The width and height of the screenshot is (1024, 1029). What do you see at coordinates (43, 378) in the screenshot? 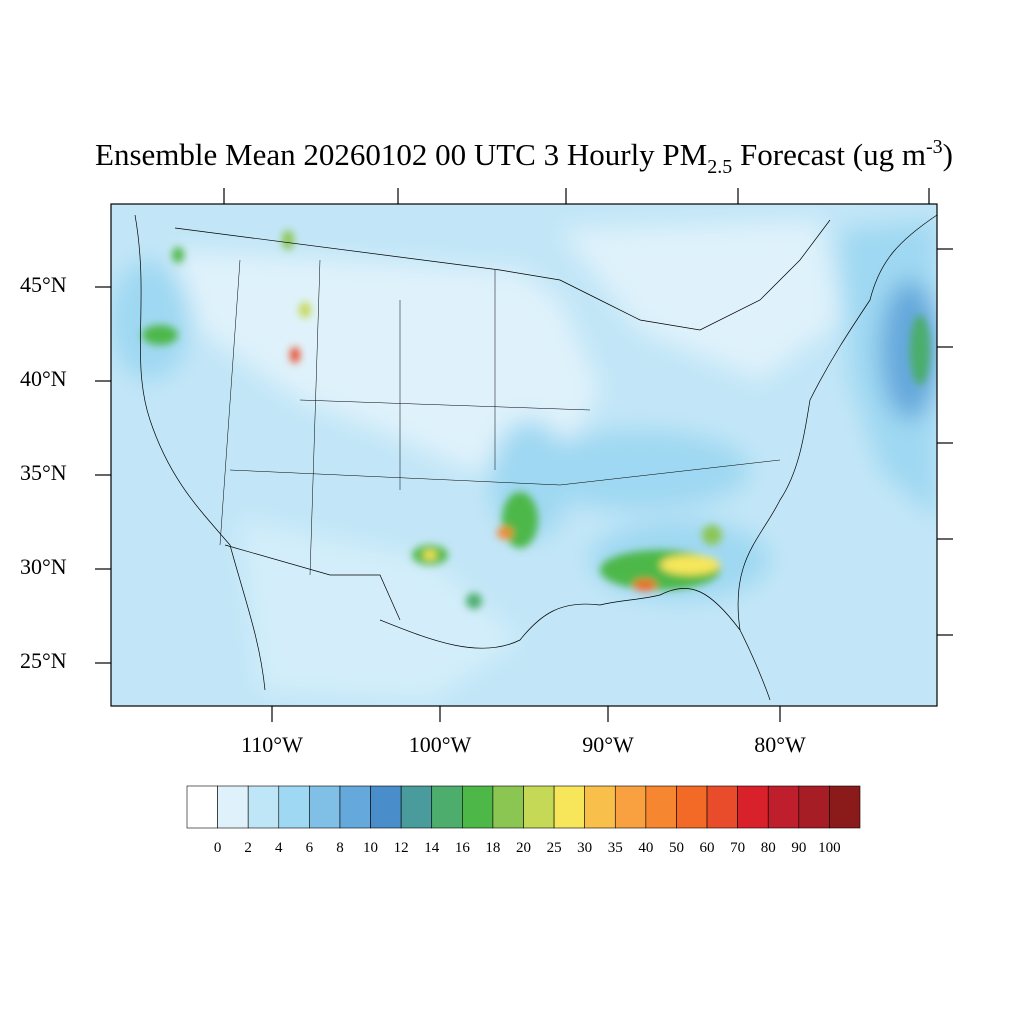
I see `latitude-label: 40°N` at bounding box center [43, 378].